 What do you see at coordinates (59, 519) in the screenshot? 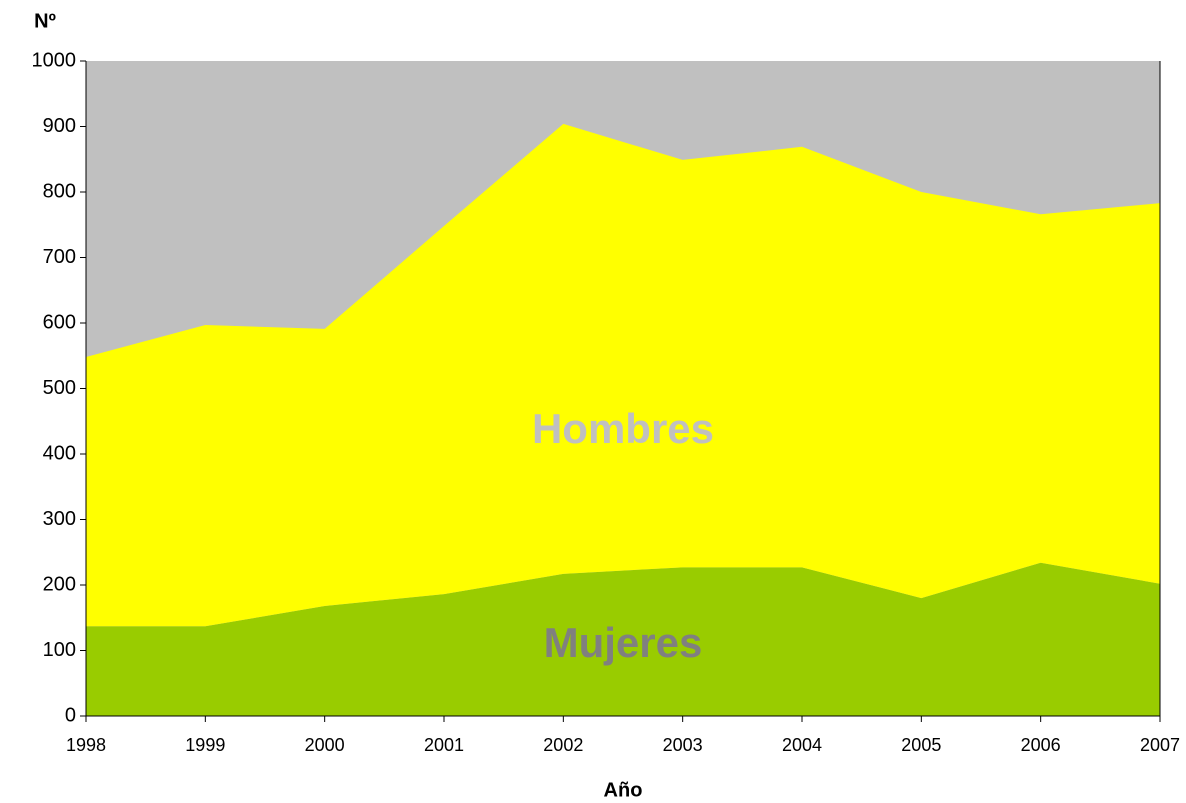
I see `y-tick-label: 300` at bounding box center [59, 519].